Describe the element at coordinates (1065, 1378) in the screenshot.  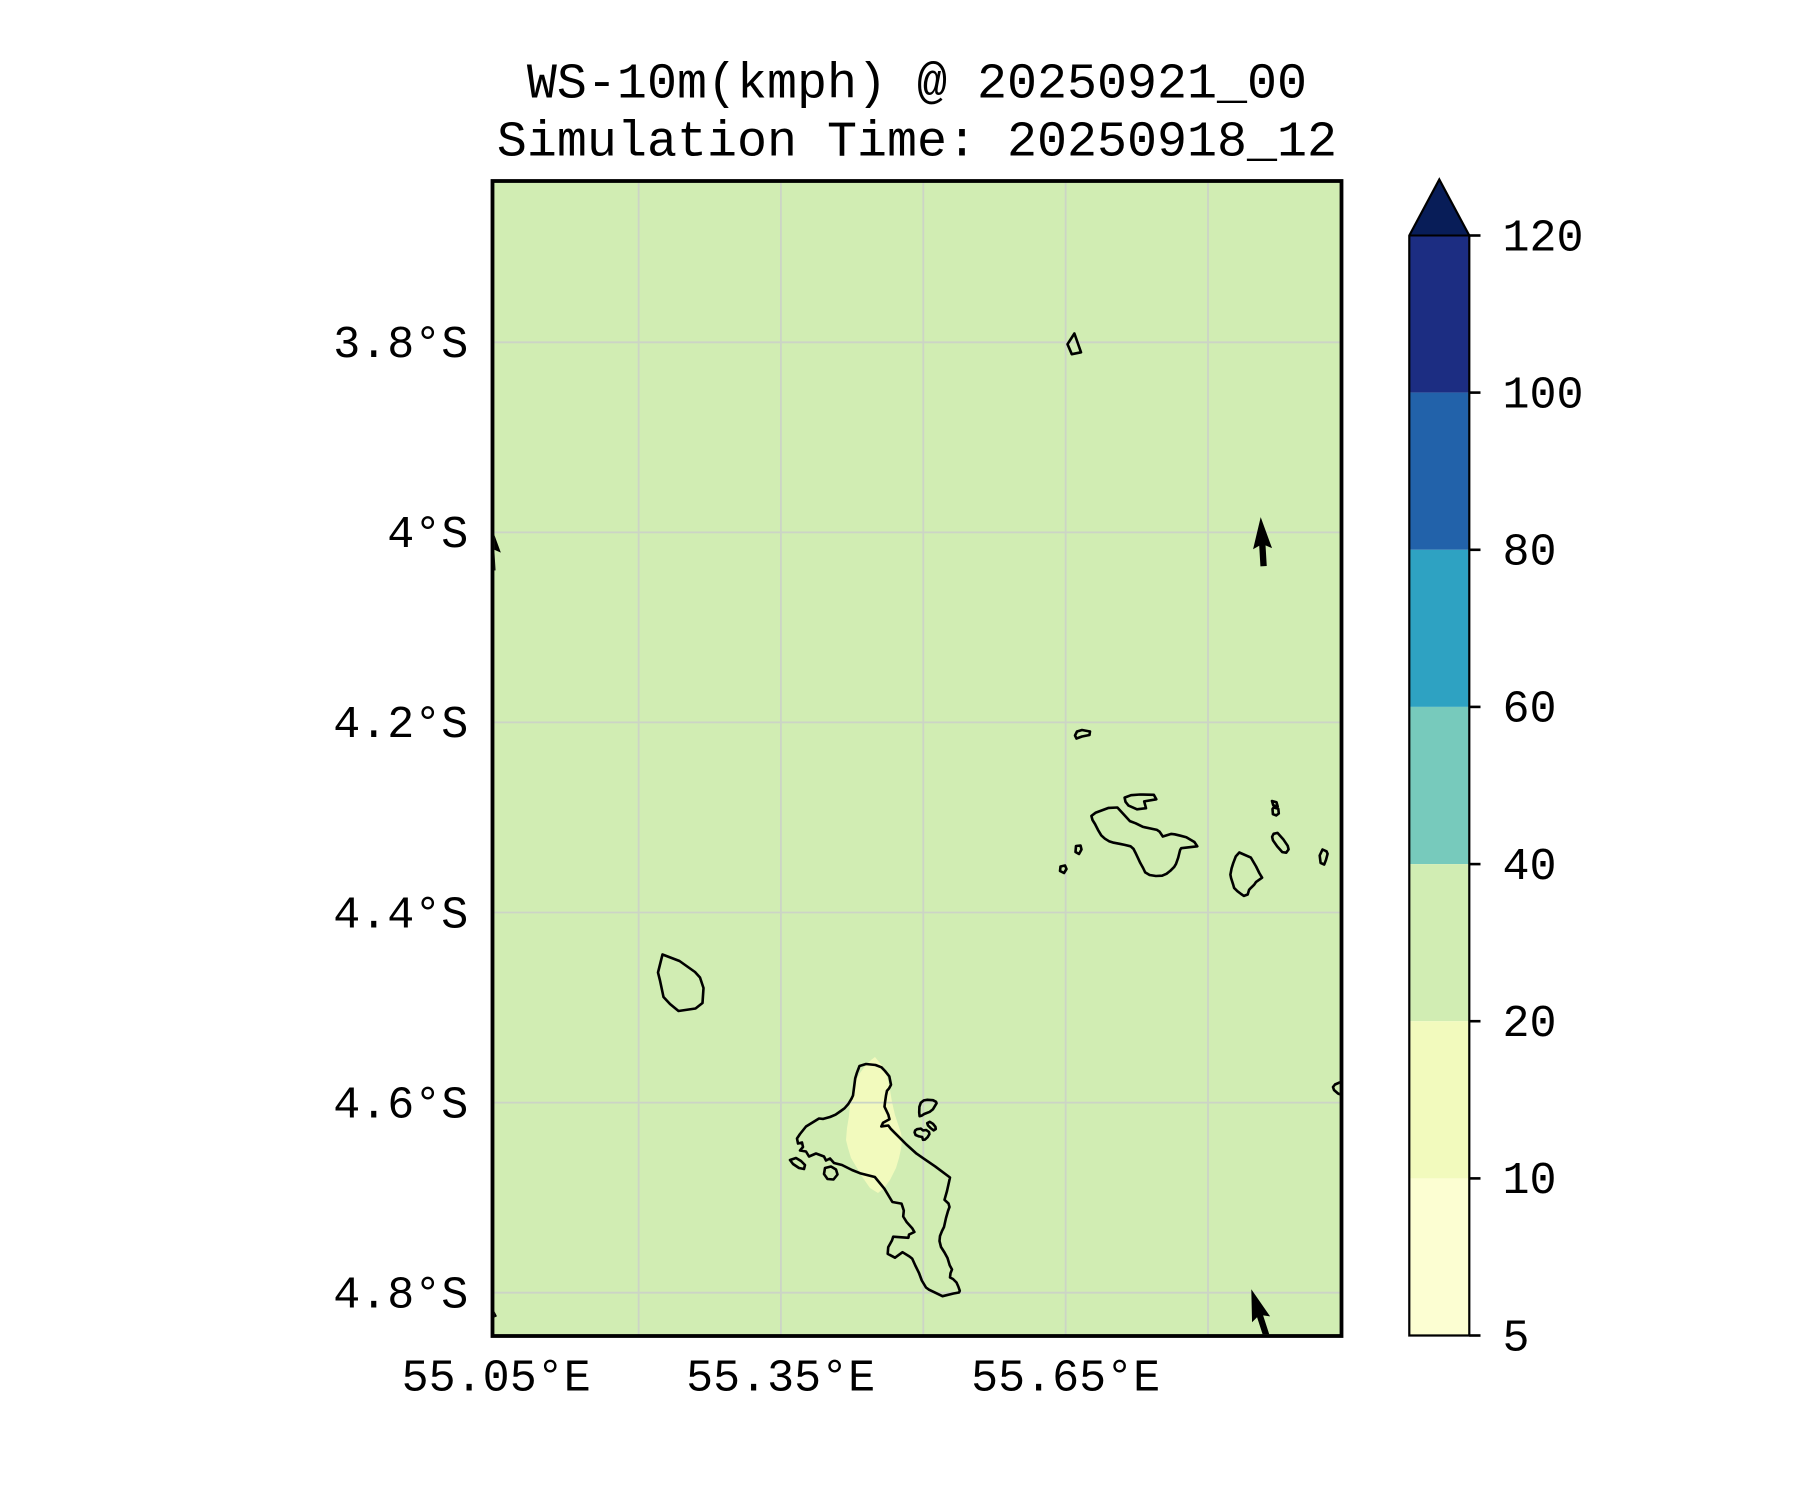
I see `svg-text: 55.65°E` at that location.